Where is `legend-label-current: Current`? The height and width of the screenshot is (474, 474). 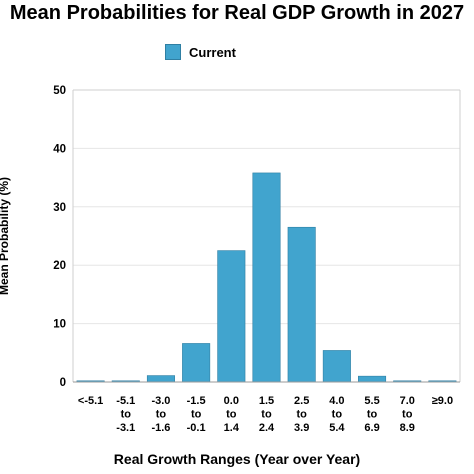
legend-label-current: Current is located at coordinates (212, 52).